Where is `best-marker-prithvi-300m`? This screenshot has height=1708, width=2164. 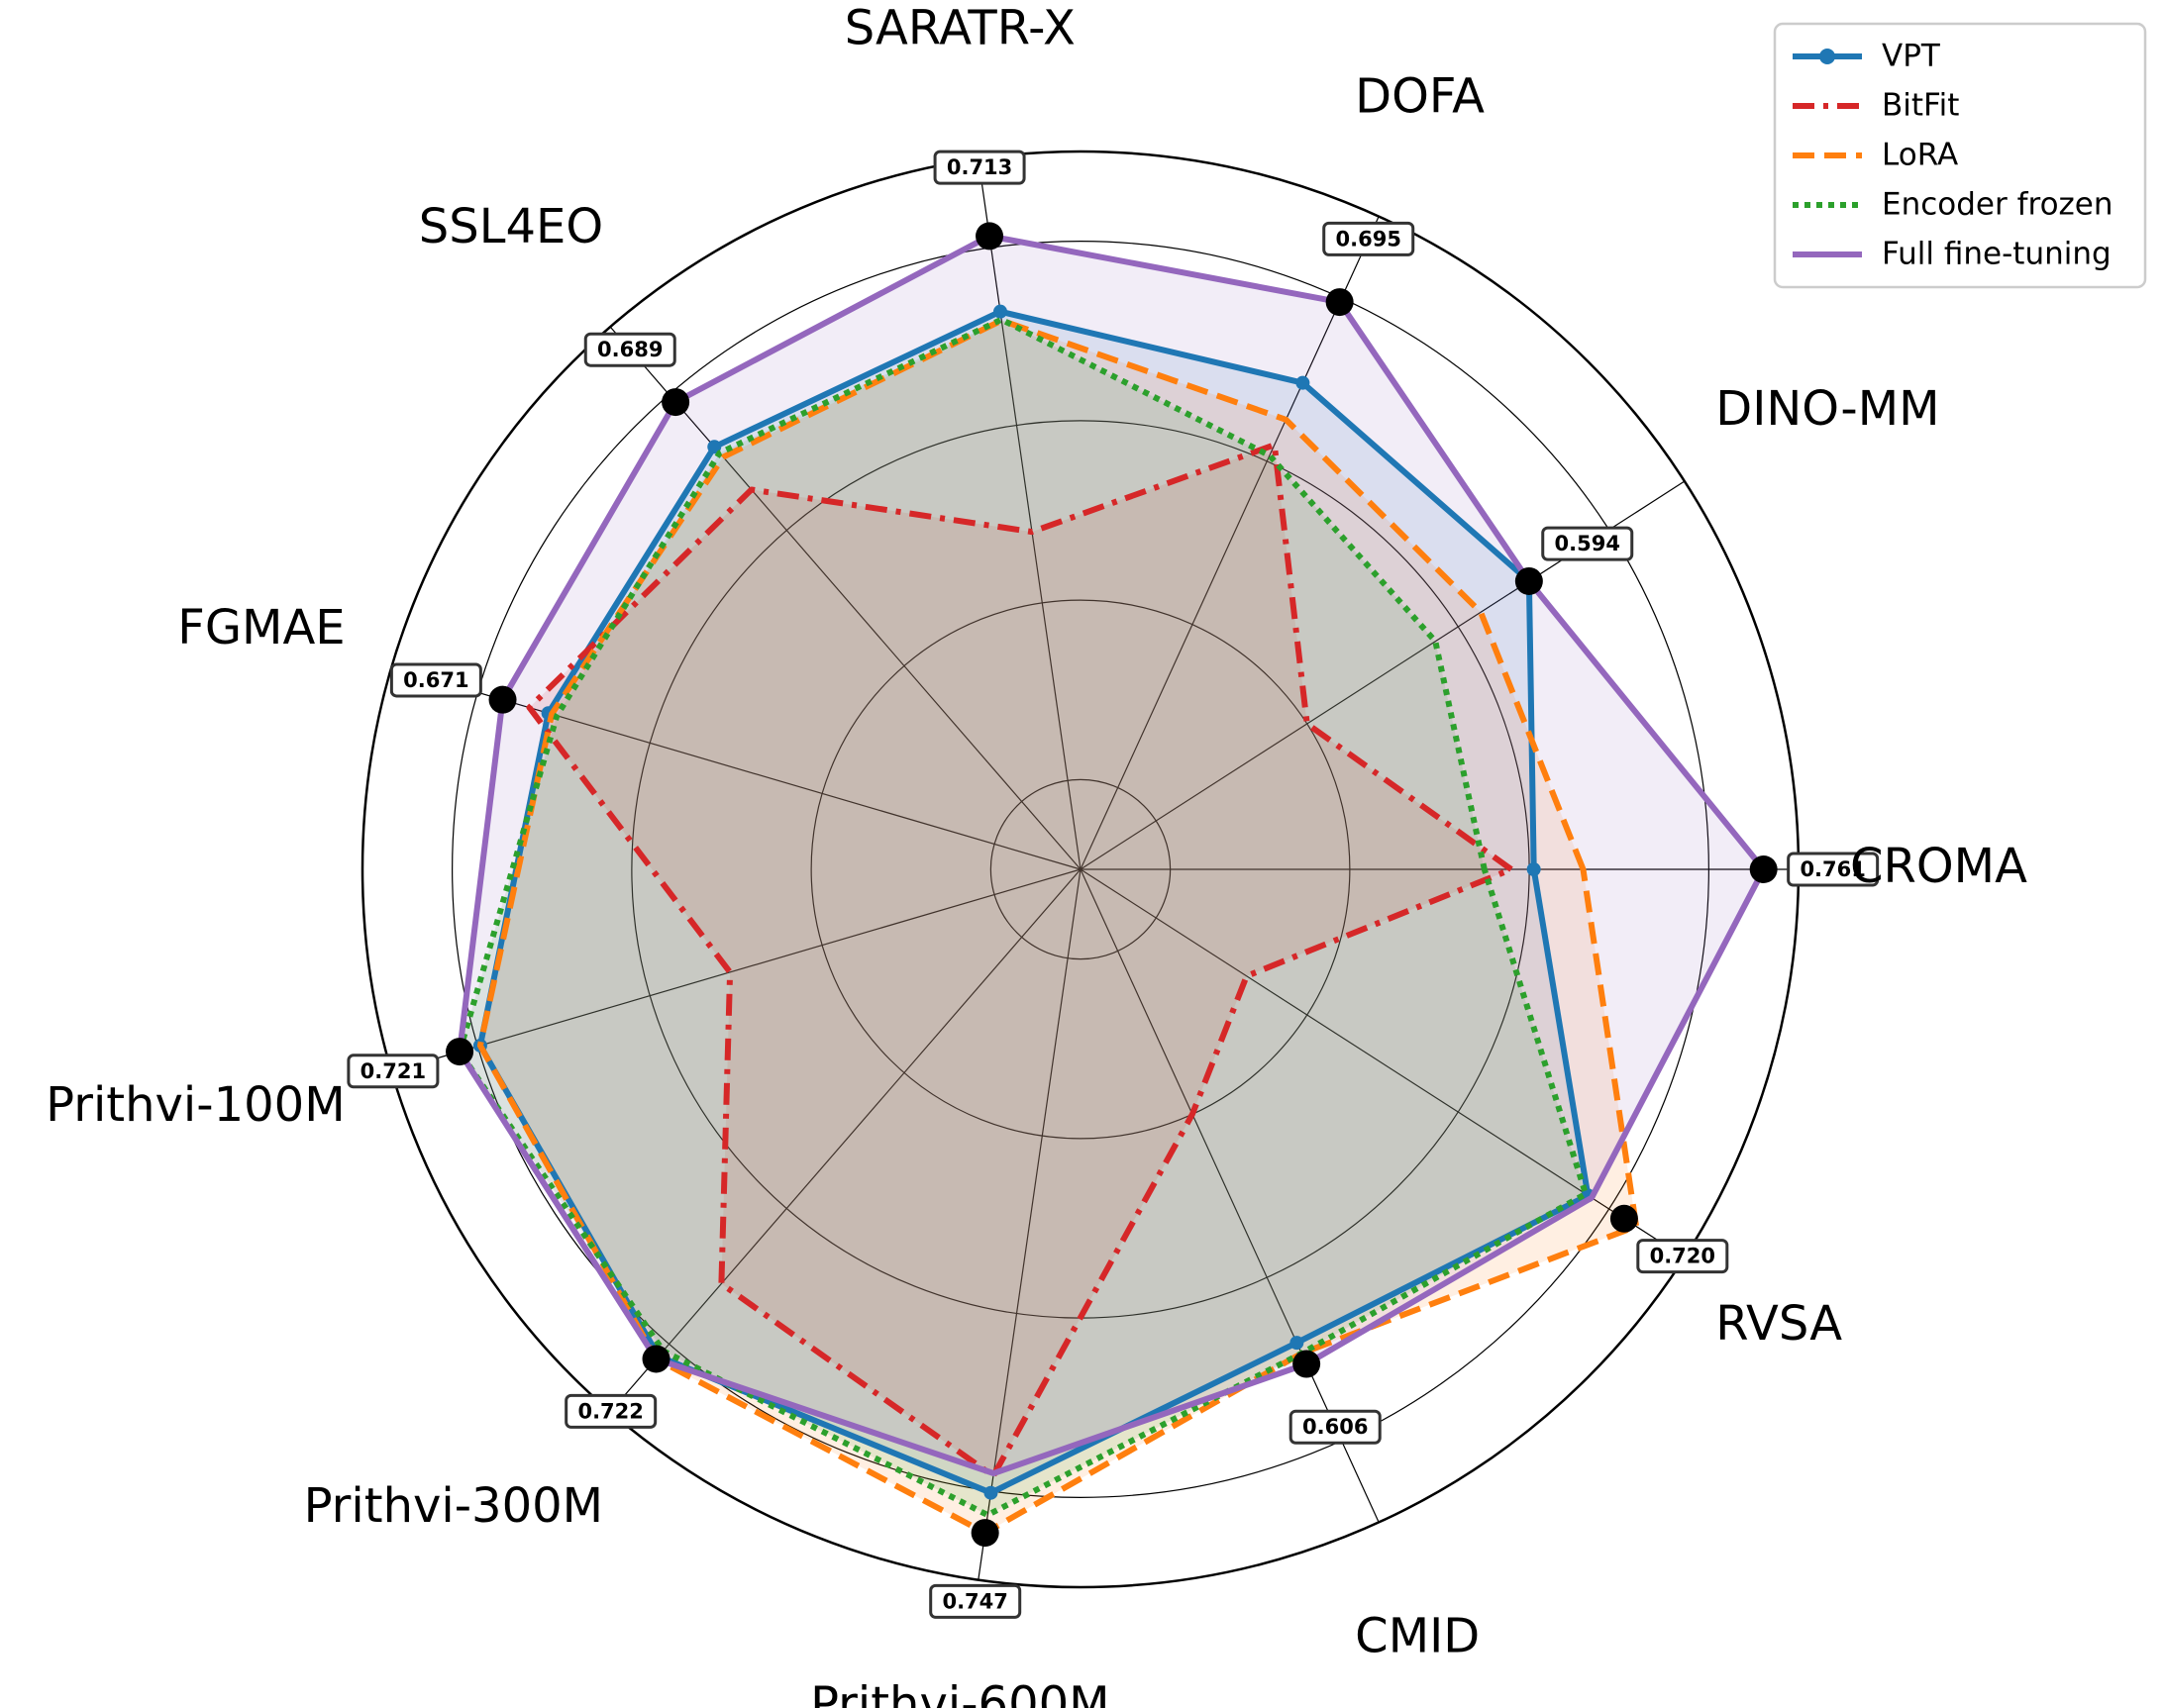 best-marker-prithvi-300m is located at coordinates (656, 1359).